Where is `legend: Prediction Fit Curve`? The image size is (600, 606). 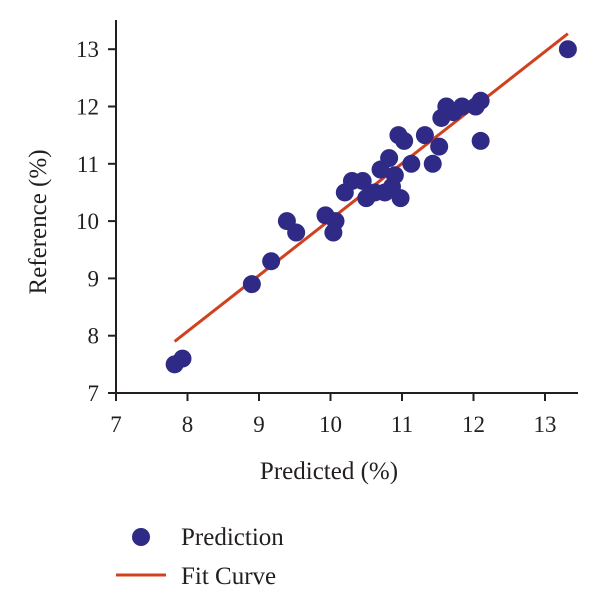
legend: Prediction Fit Curve is located at coordinates (200, 557).